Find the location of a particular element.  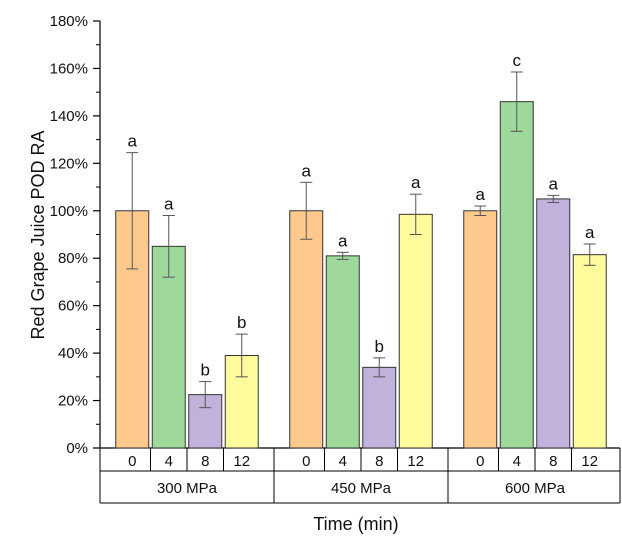

y-tick-label: 140% is located at coordinates (69, 116).